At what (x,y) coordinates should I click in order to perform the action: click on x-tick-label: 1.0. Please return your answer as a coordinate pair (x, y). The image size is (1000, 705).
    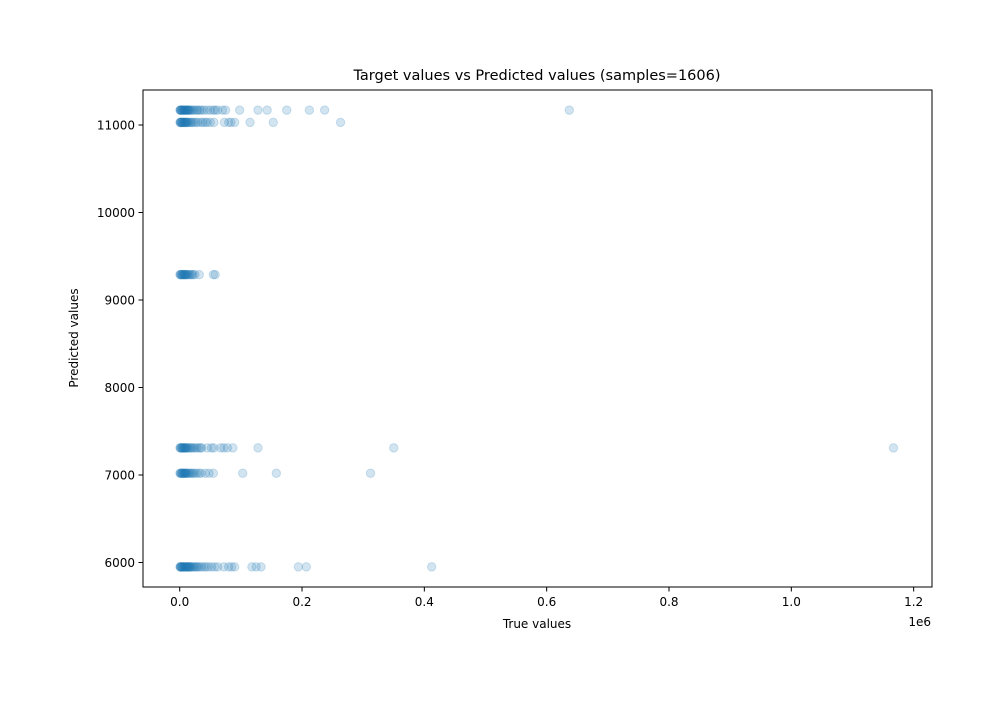
    Looking at the image, I should click on (791, 602).